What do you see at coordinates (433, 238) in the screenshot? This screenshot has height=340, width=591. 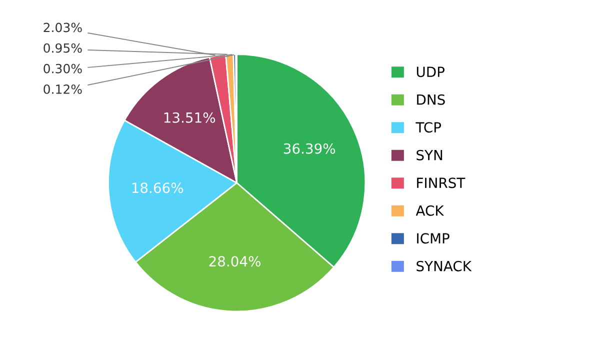 I see `legend-label: ICMP` at bounding box center [433, 238].